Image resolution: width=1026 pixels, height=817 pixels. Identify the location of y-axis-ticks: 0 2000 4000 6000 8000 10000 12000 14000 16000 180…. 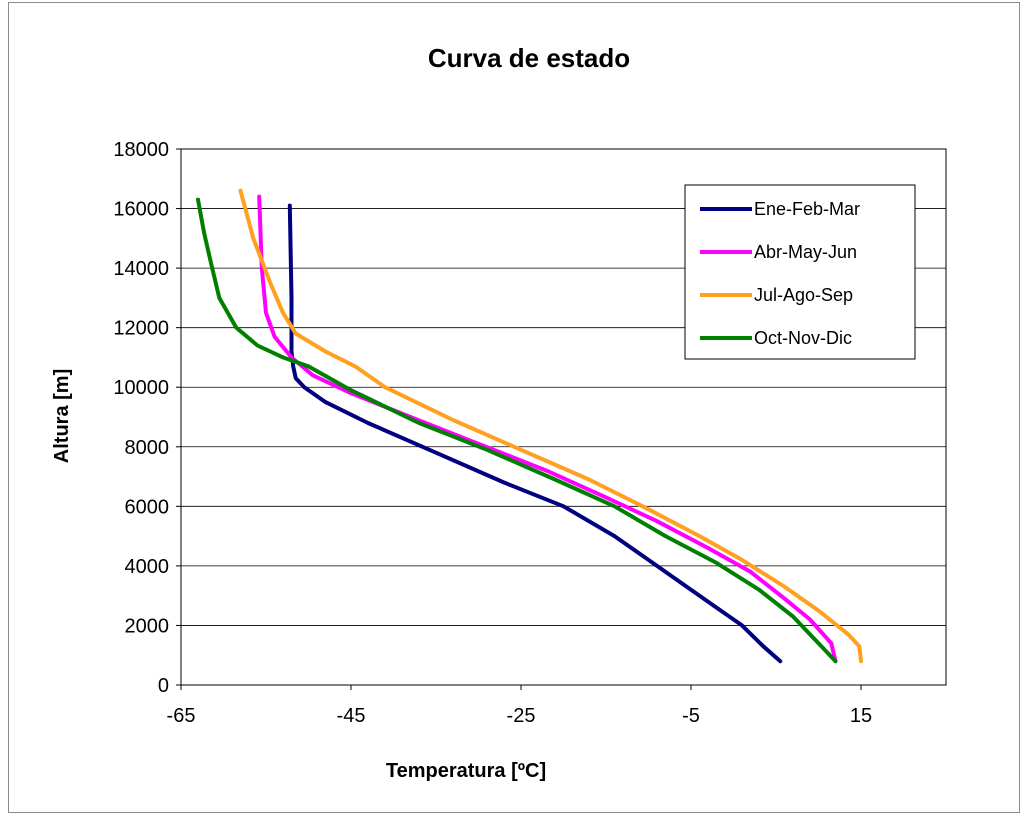
(147, 418).